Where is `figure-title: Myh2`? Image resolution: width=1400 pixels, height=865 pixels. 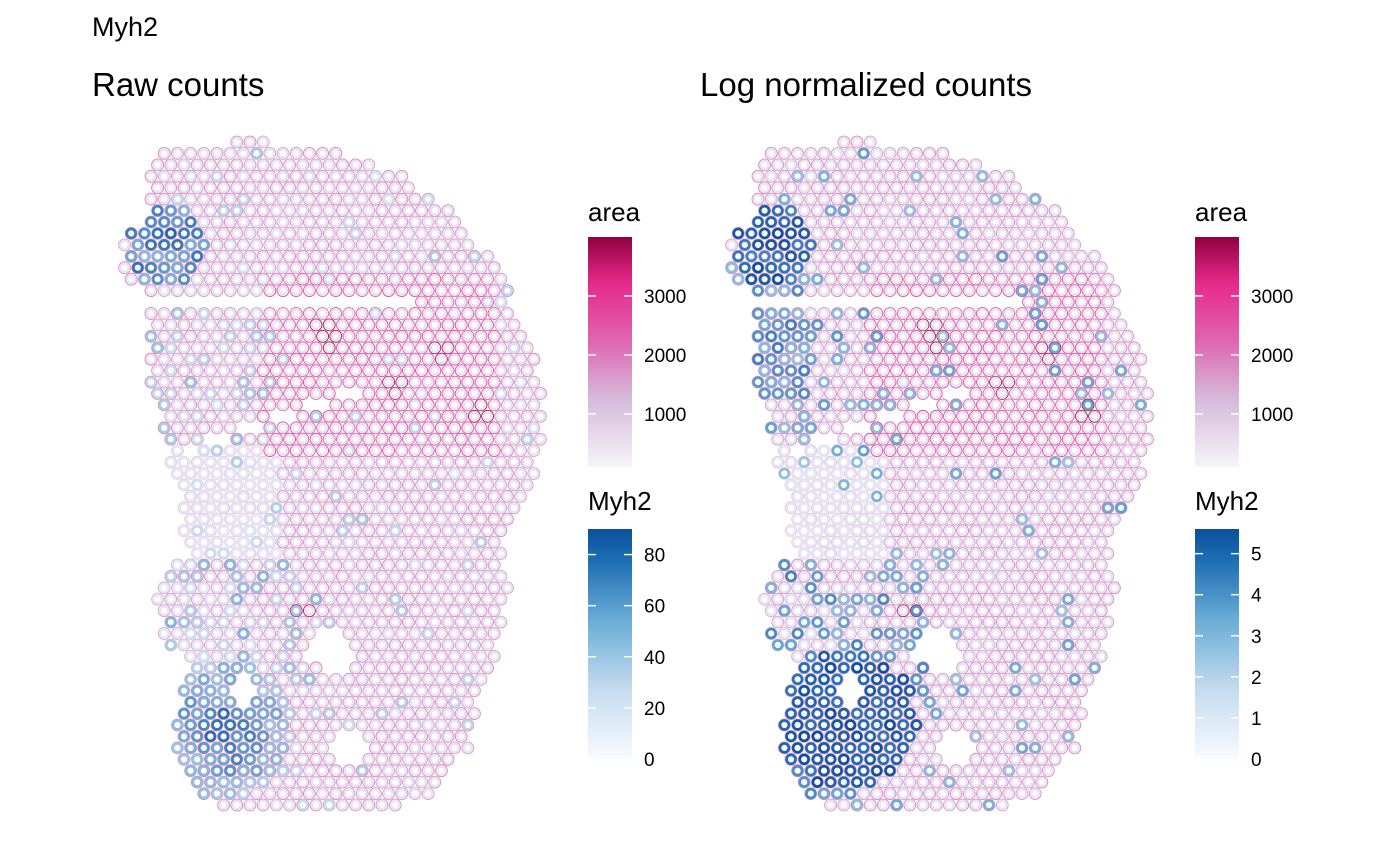 figure-title: Myh2 is located at coordinates (125, 27).